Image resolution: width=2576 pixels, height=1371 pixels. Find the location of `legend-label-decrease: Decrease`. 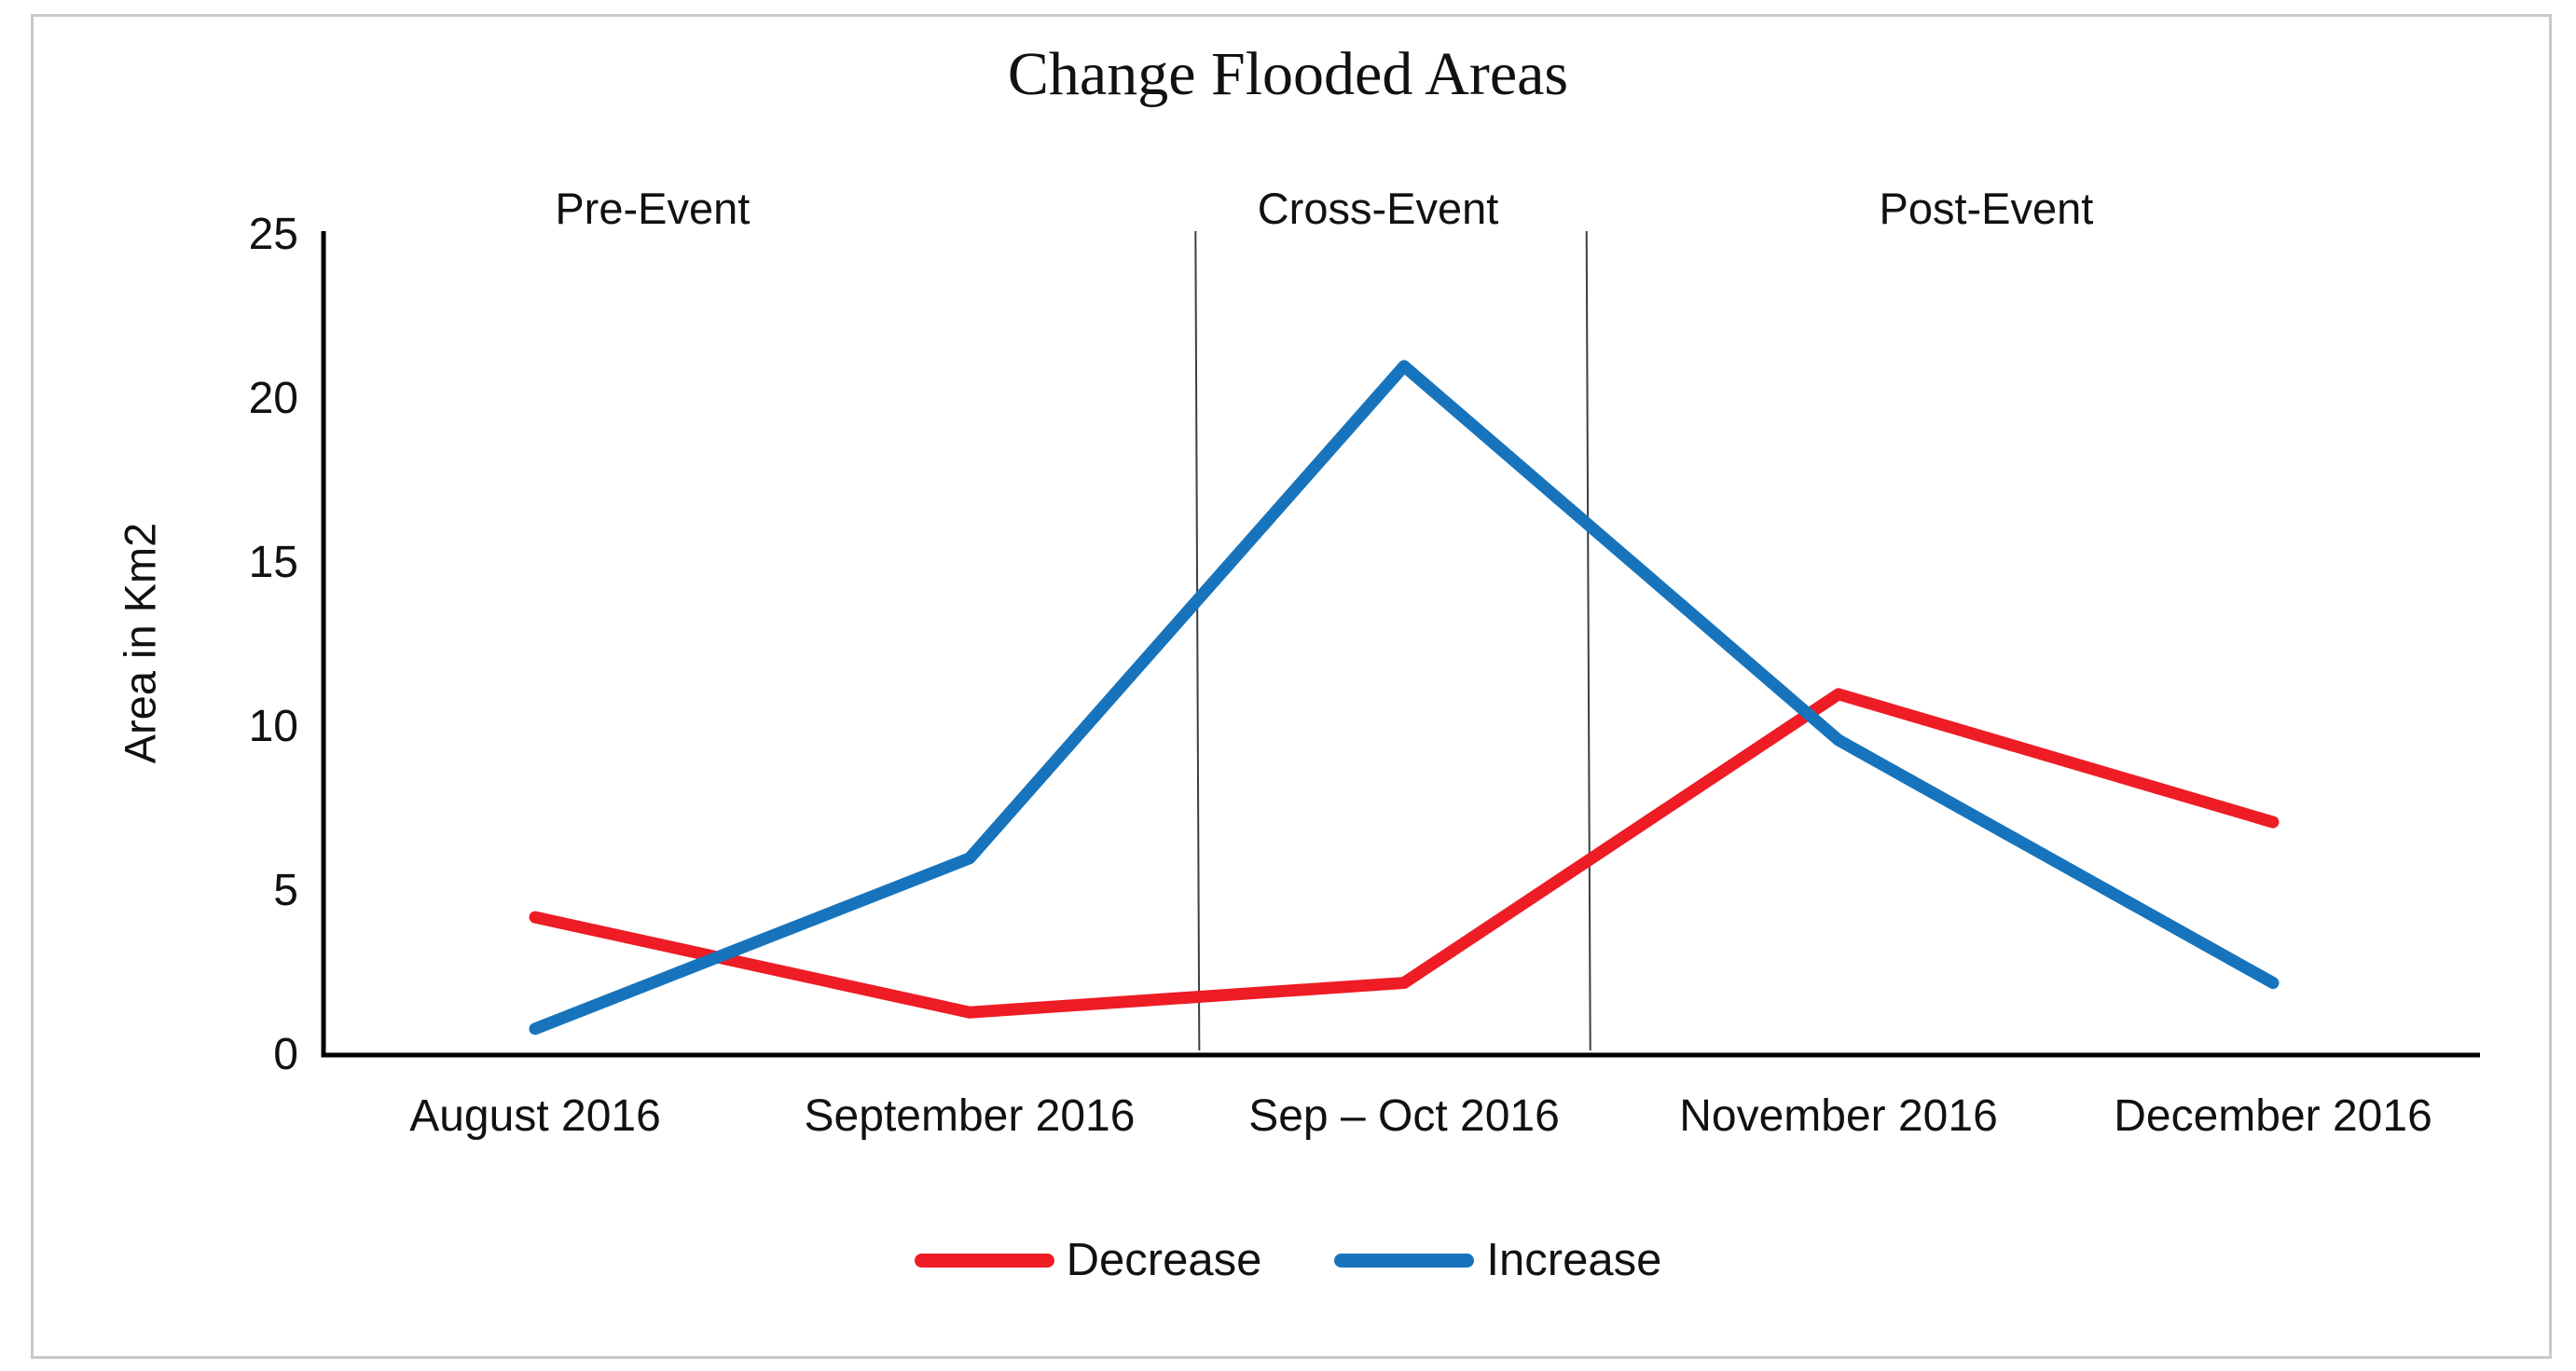

legend-label-decrease: Decrease is located at coordinates (1164, 1260).